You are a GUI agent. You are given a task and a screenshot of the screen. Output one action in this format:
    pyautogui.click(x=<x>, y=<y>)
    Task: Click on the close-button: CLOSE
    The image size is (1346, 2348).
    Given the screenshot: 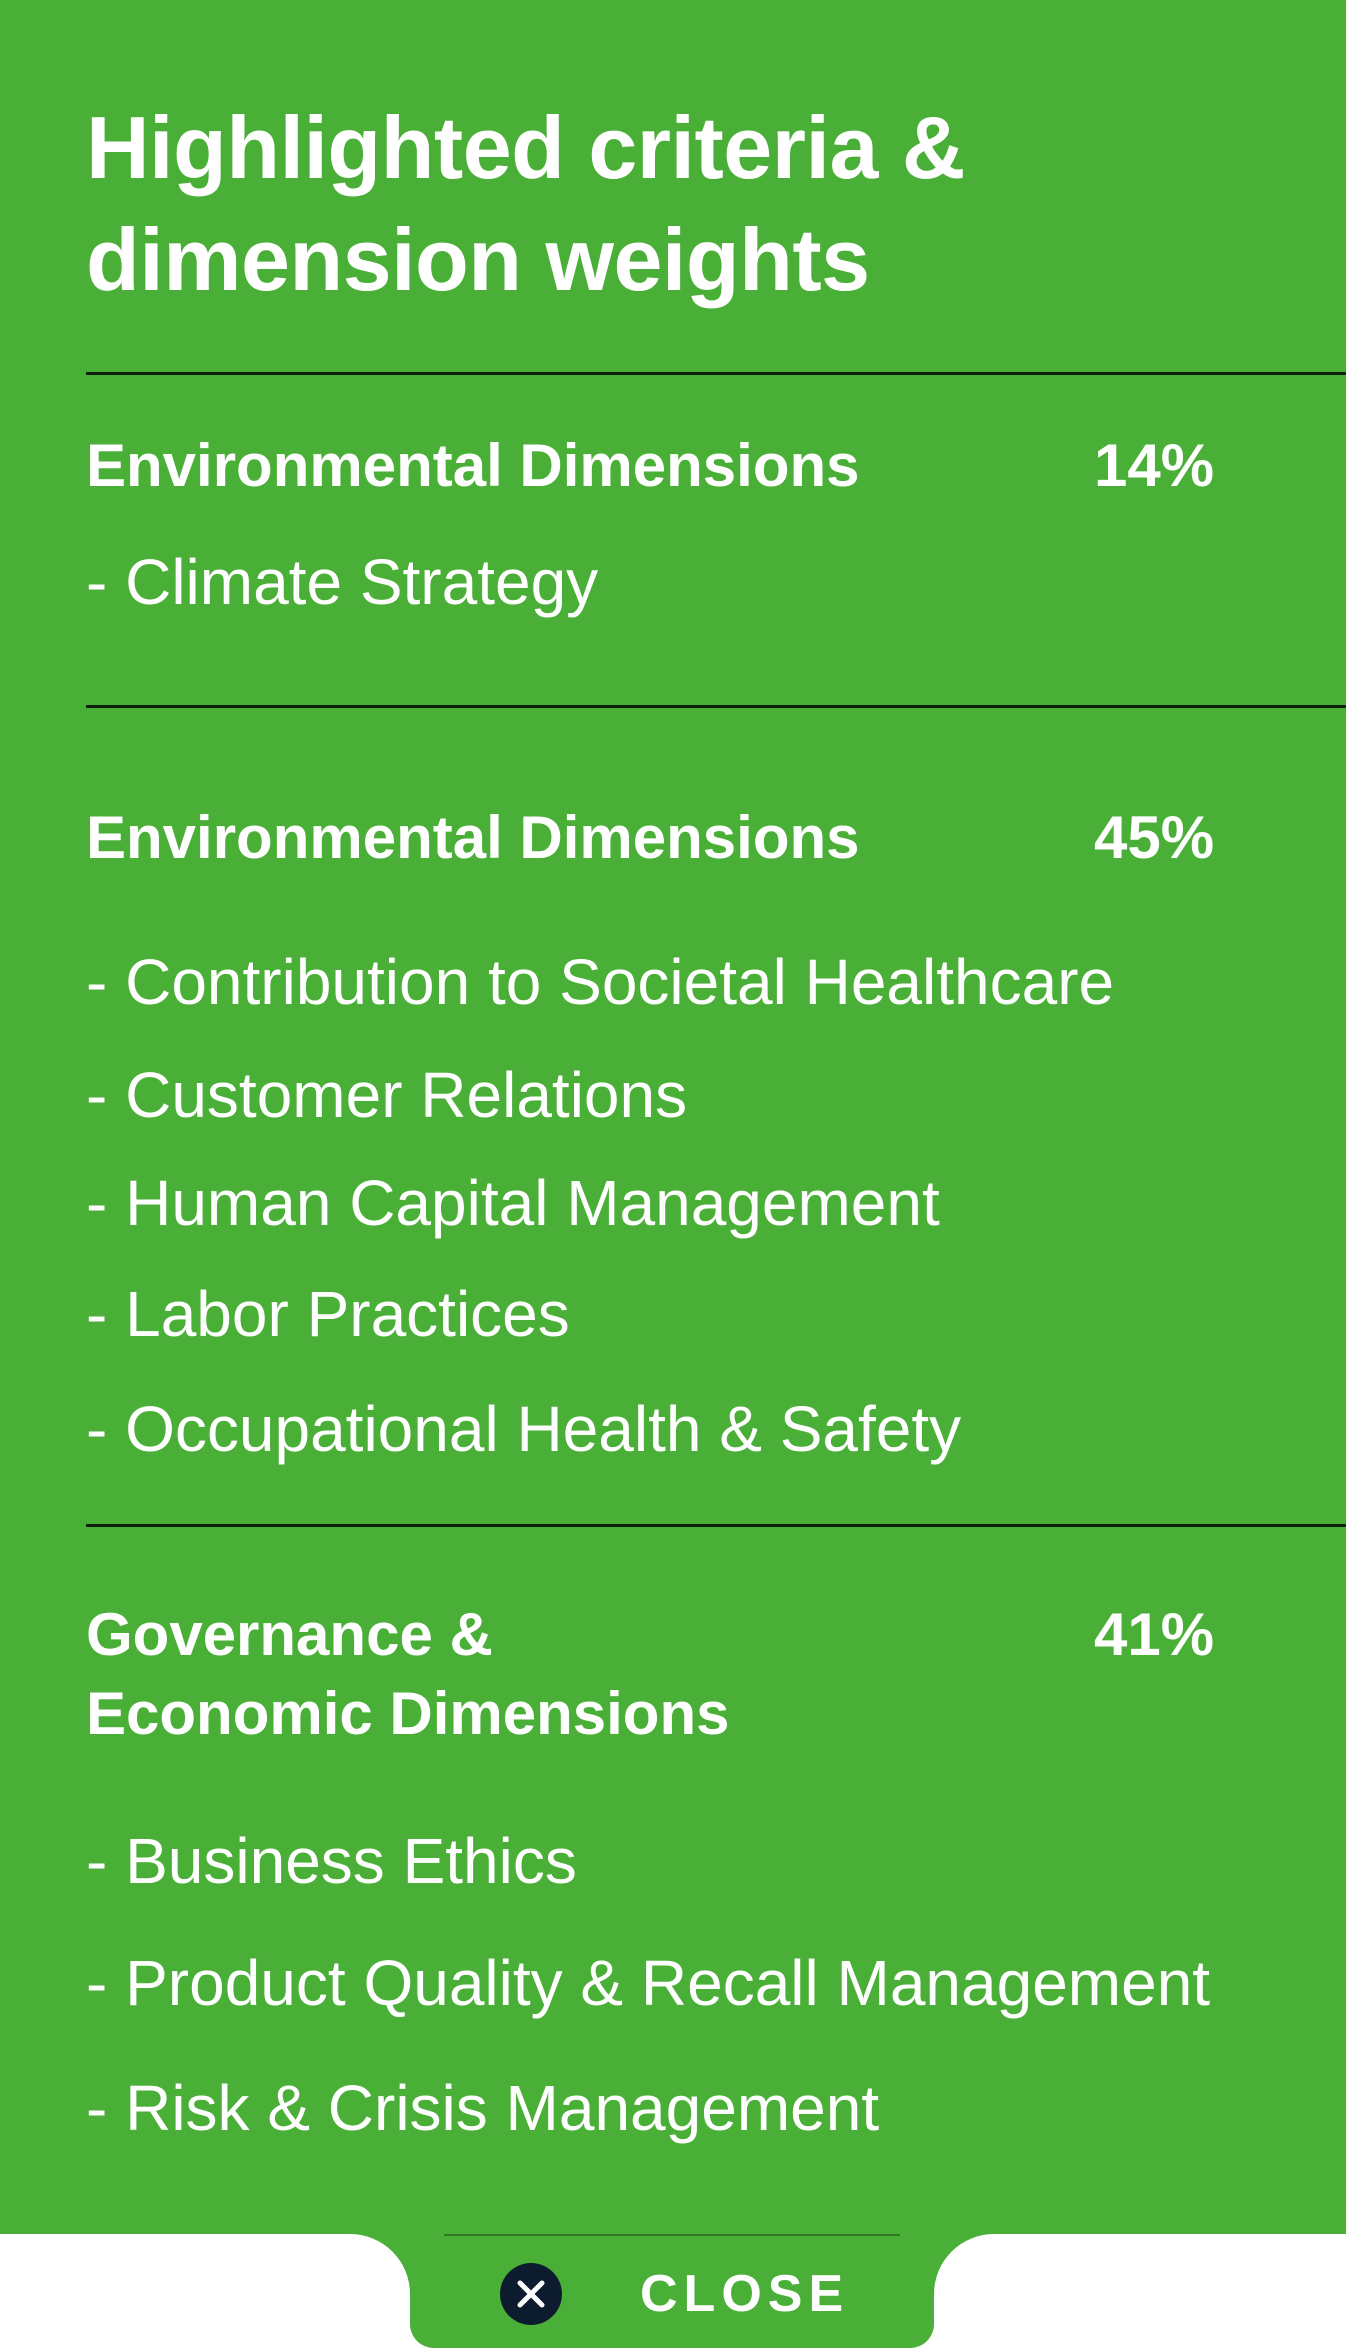 What is the action you would take?
    pyautogui.click(x=671, y=2294)
    